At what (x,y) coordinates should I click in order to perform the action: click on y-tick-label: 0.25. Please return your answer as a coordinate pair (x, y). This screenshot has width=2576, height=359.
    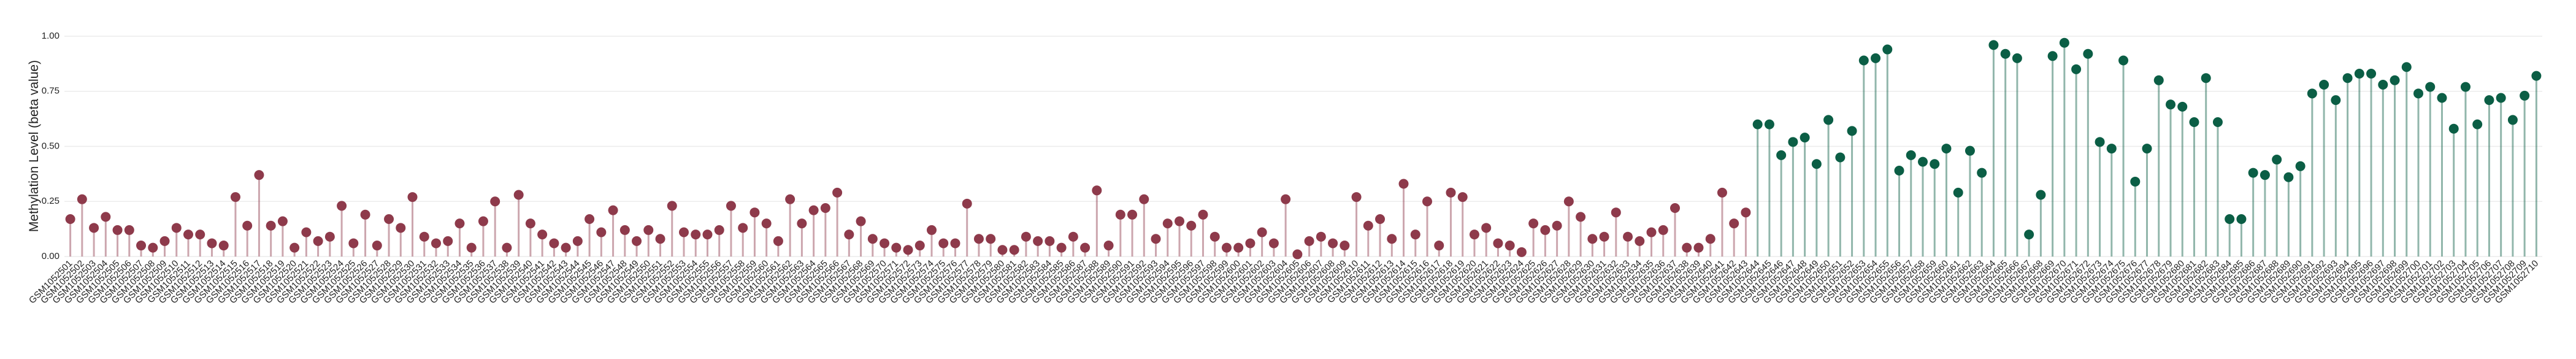
    Looking at the image, I should click on (50, 201).